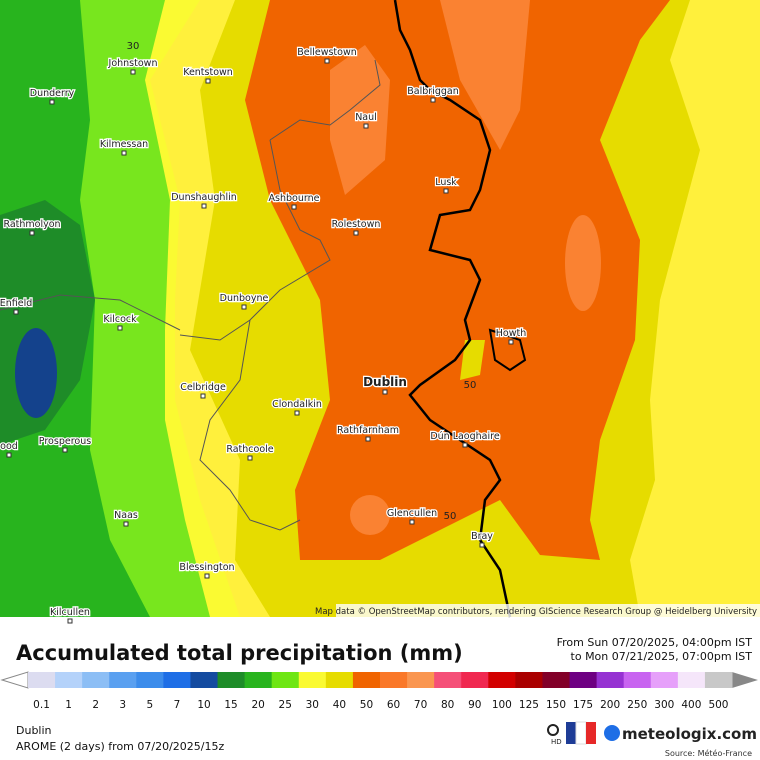 This screenshot has width=760, height=760. What do you see at coordinates (133, 63) in the screenshot?
I see `place-label: Johnstown` at bounding box center [133, 63].